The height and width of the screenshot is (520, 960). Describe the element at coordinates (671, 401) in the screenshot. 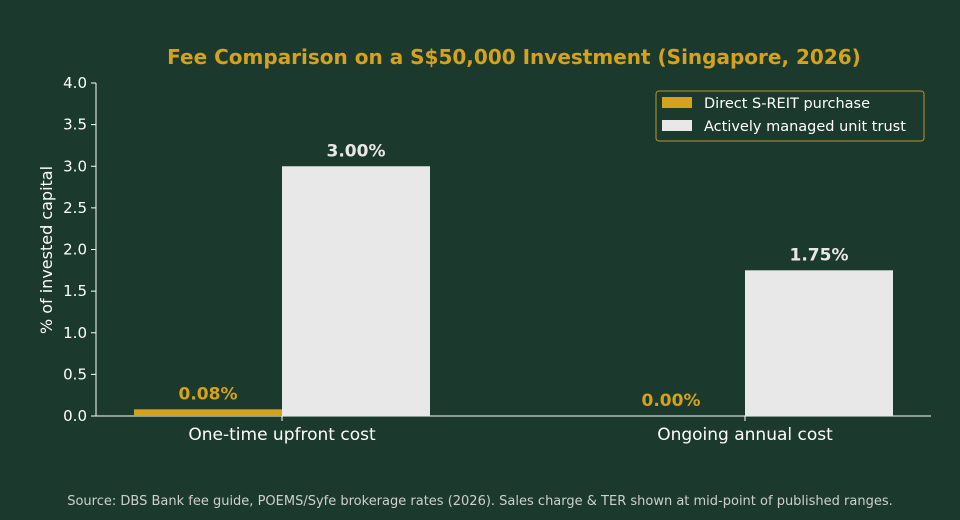

I see `data-label: 0.00%` at that location.